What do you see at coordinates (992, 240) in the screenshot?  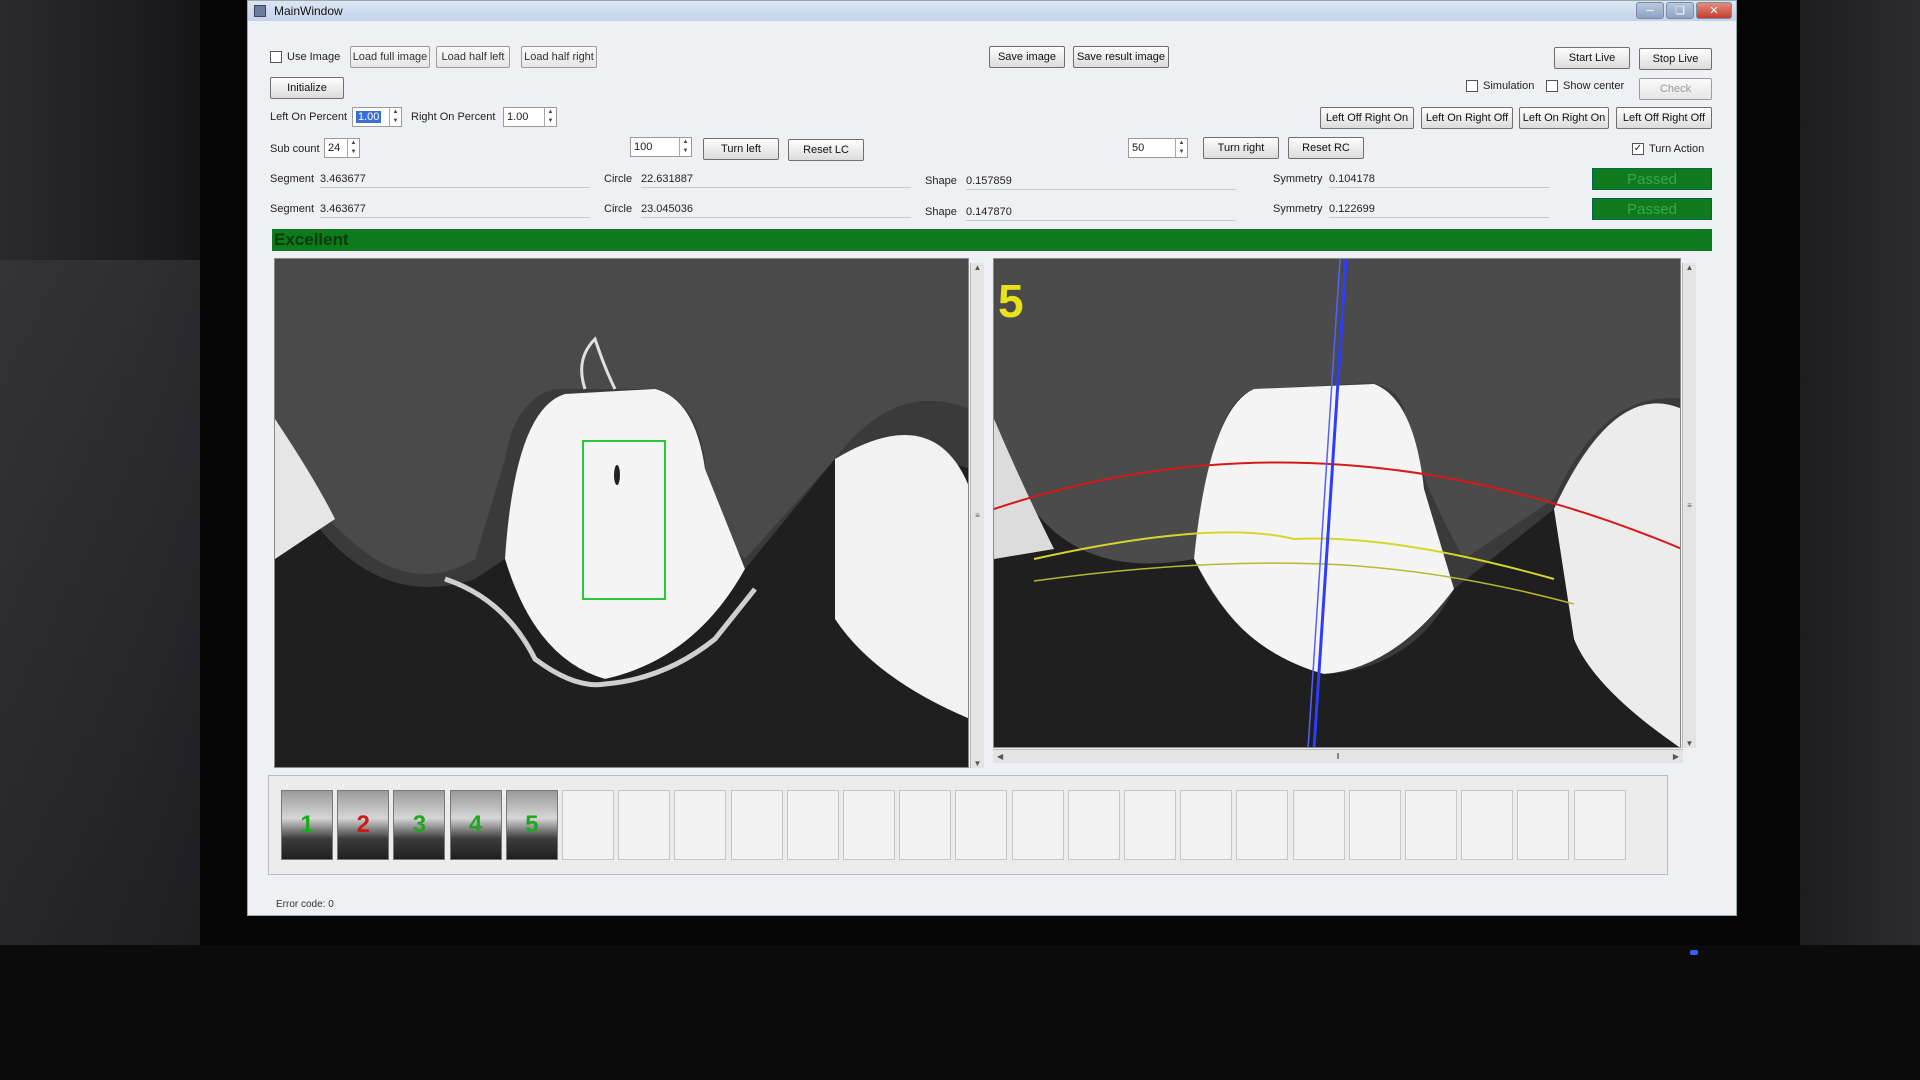 I see `grade-bar: Excellent` at bounding box center [992, 240].